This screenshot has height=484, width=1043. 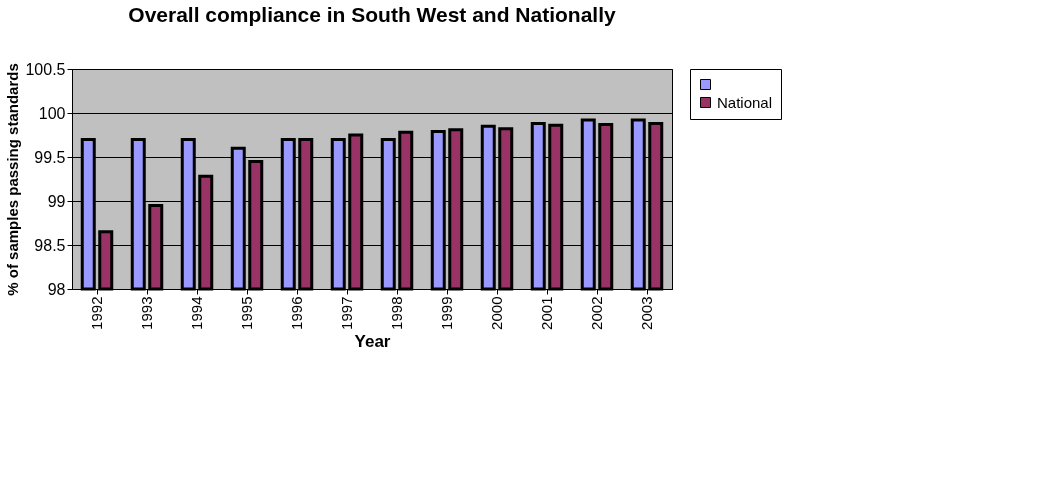 What do you see at coordinates (52, 113) in the screenshot?
I see `y-tick-label: 100` at bounding box center [52, 113].